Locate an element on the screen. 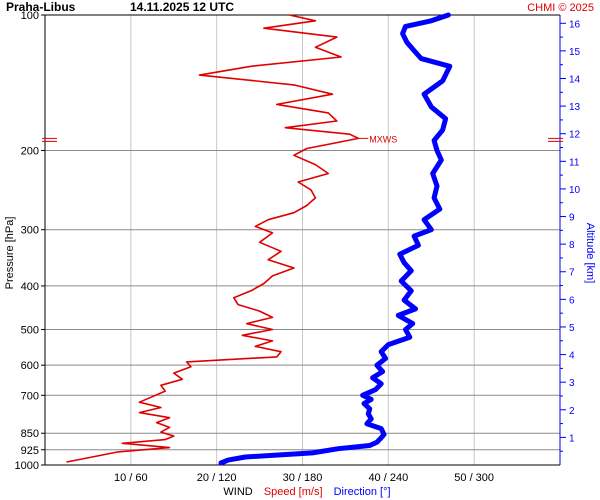 Image resolution: width=600 pixels, height=500 pixels. station-title: Praha-Libus is located at coordinates (41, 7).